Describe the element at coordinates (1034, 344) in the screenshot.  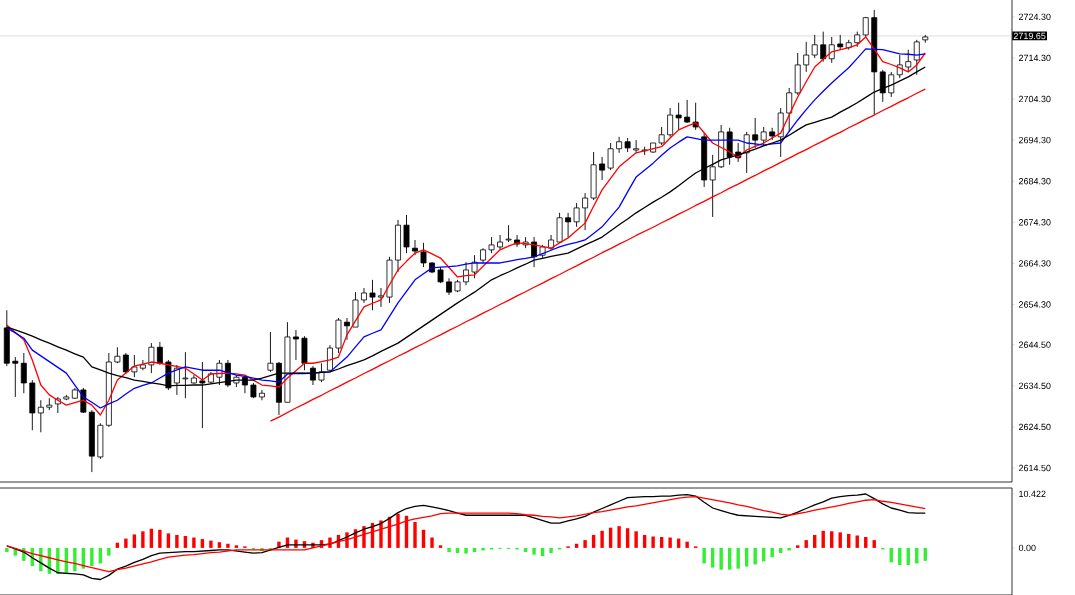
I see `y-tick-label: 2644.50` at that location.